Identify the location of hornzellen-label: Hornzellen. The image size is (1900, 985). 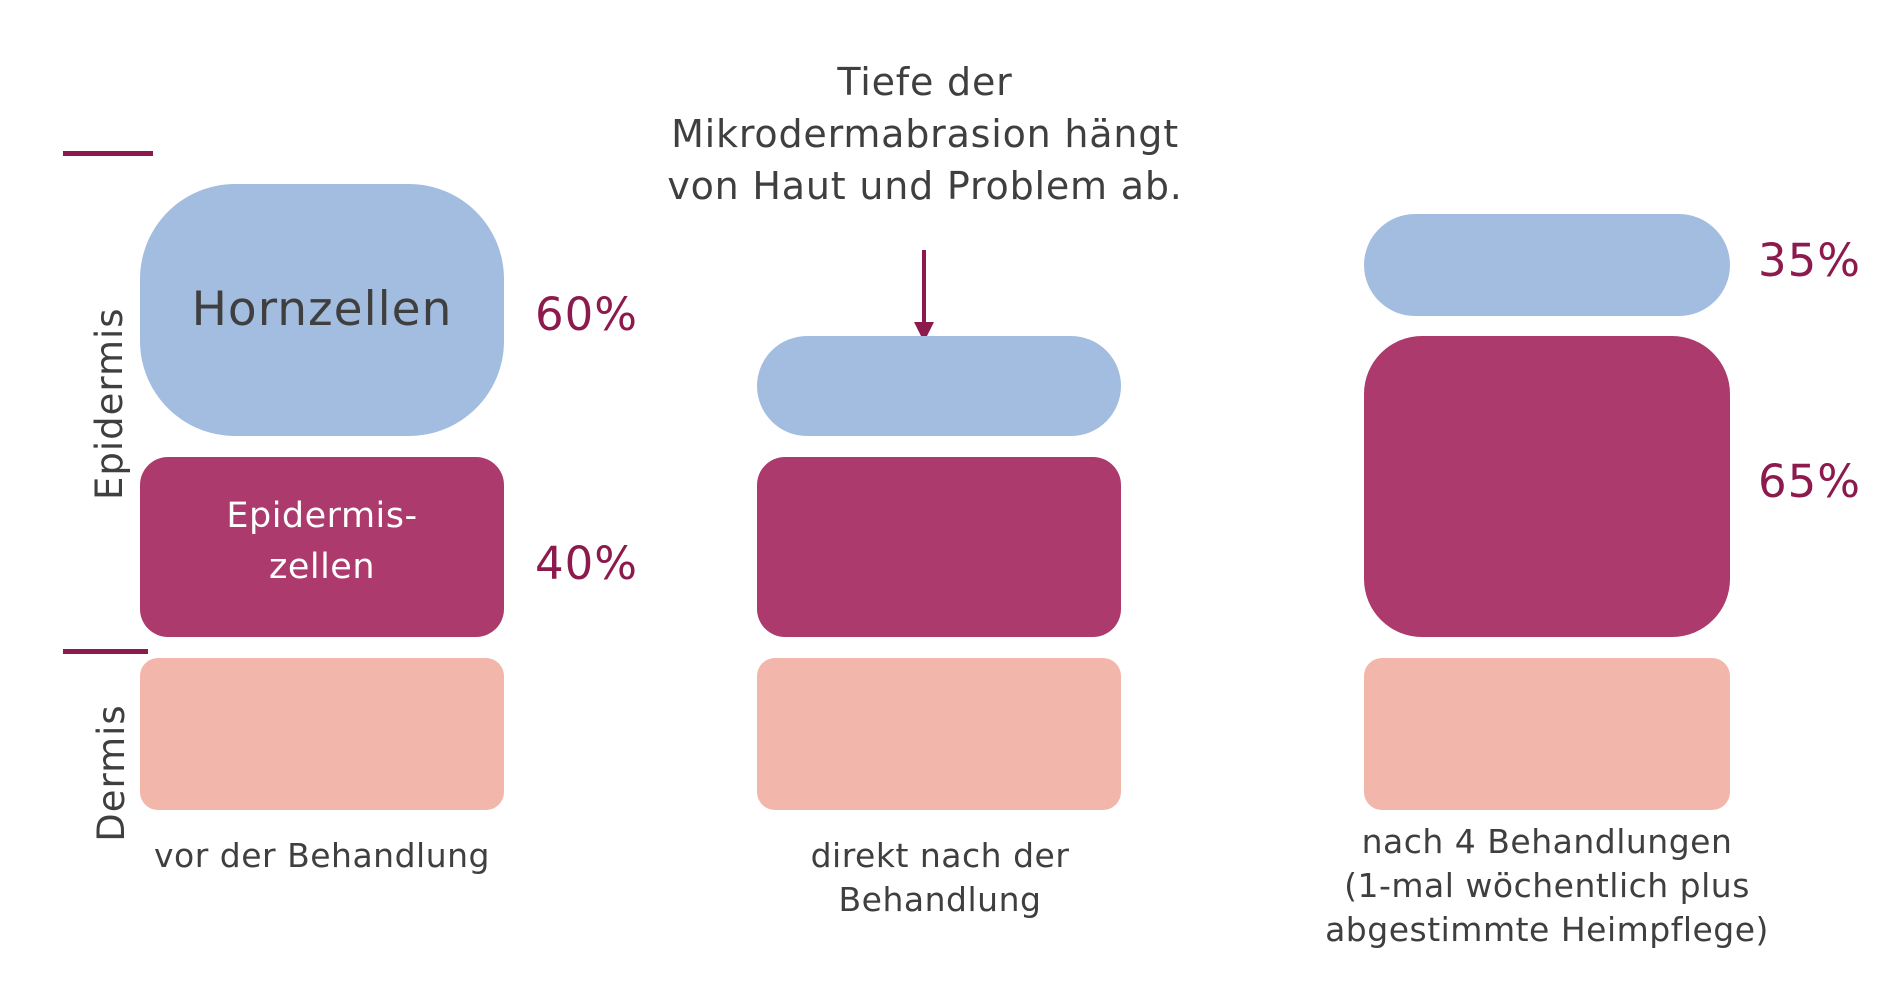
(322, 309).